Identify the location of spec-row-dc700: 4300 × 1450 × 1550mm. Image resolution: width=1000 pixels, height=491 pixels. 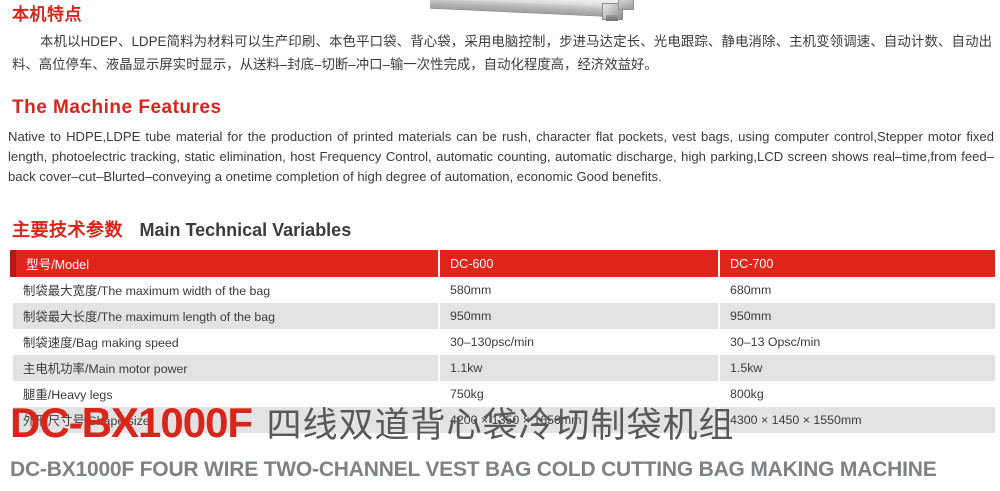
(856, 420).